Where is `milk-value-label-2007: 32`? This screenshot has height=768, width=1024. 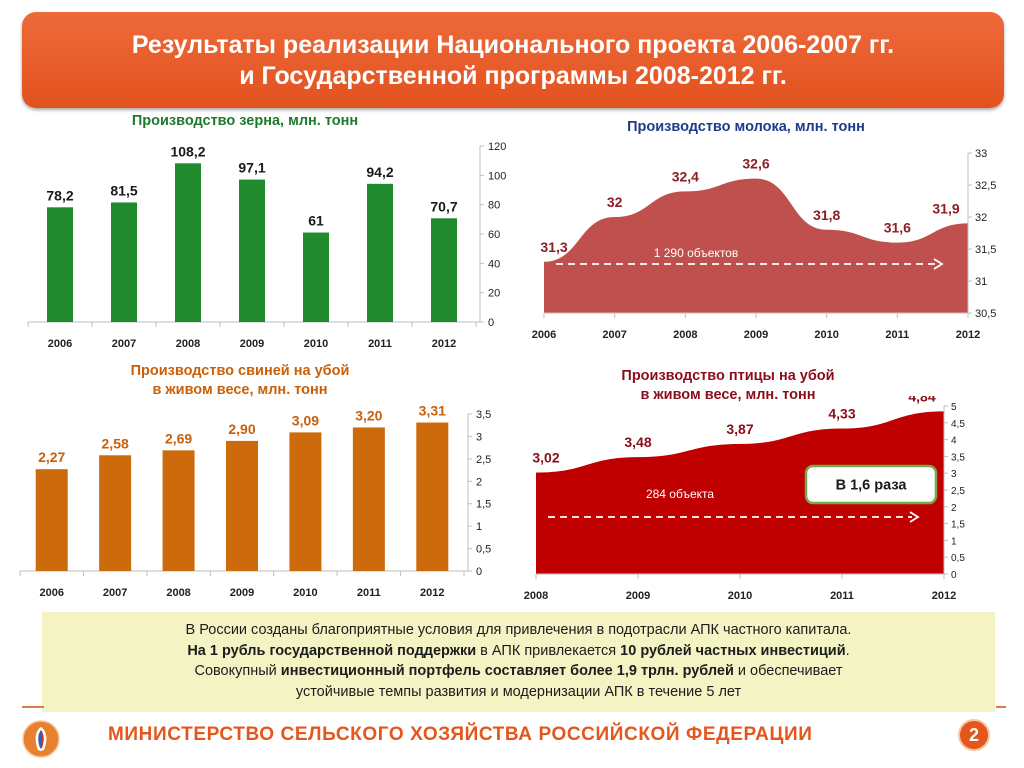 milk-value-label-2007: 32 is located at coordinates (615, 202).